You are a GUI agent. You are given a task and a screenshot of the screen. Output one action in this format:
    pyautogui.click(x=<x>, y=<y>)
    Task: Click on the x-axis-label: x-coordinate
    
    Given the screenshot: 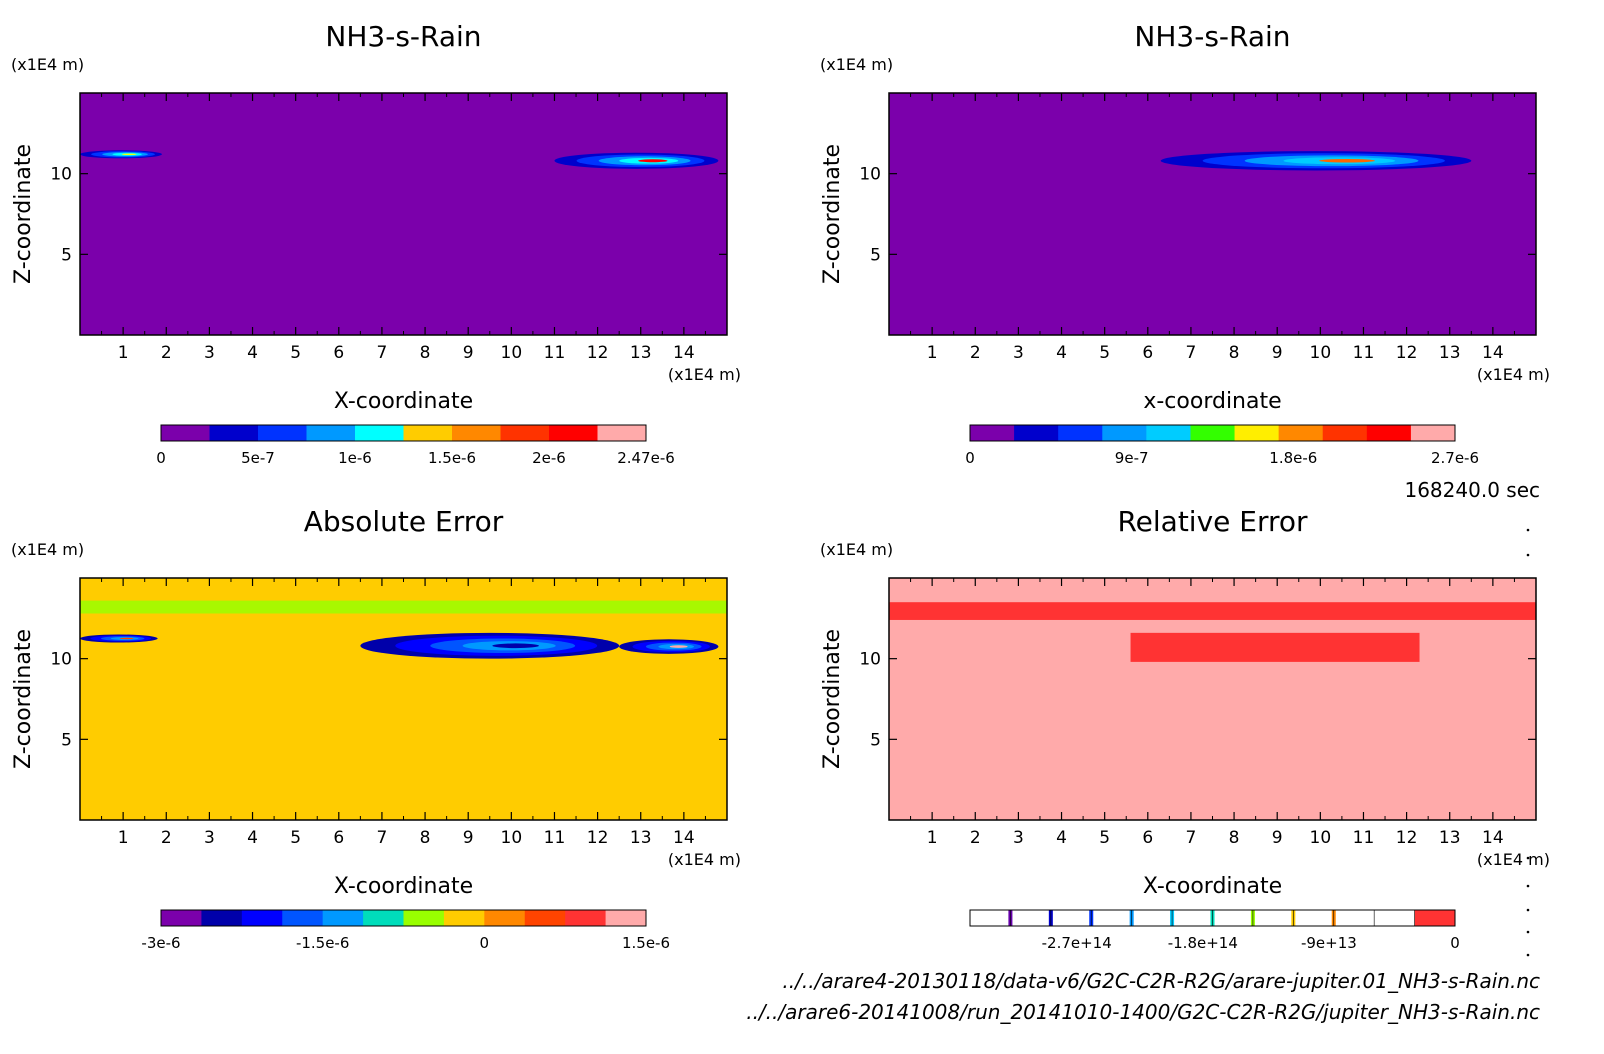 What is the action you would take?
    pyautogui.click(x=1212, y=401)
    